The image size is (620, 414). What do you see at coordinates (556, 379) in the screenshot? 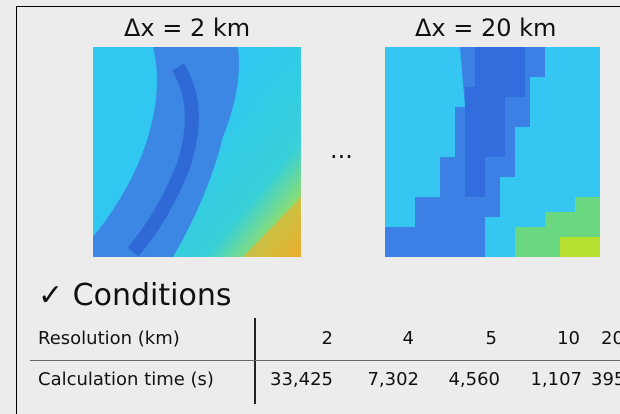
I see `table-cell: 1,107` at bounding box center [556, 379].